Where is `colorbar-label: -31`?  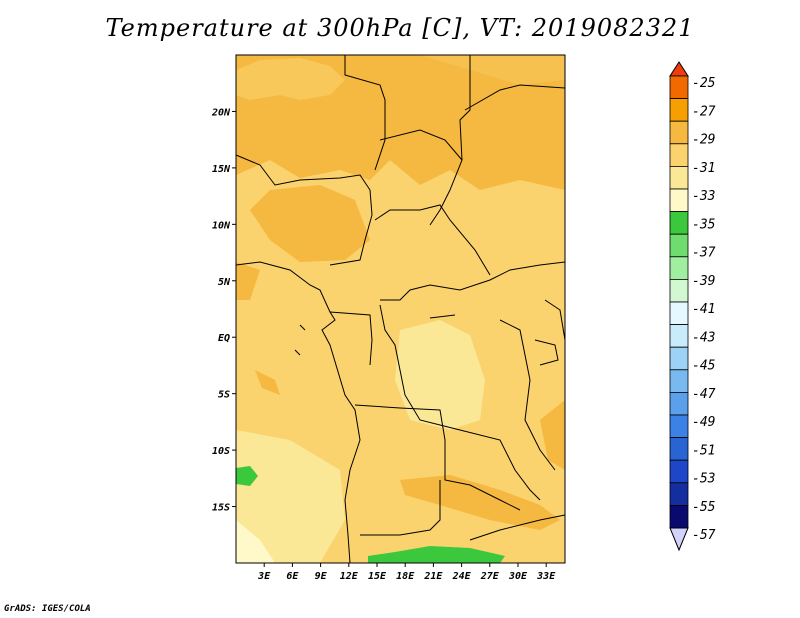 colorbar-label: -31 is located at coordinates (703, 168).